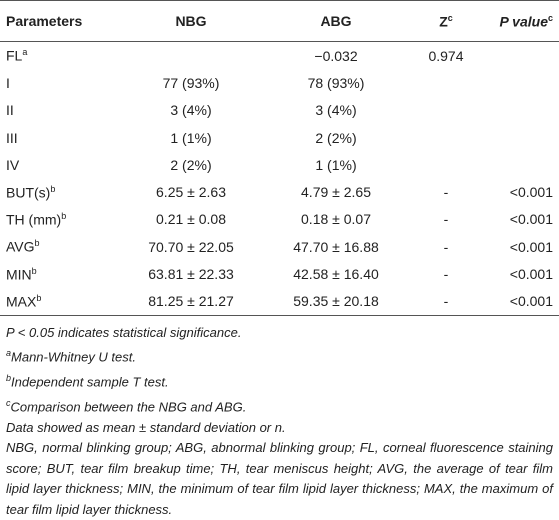 This screenshot has width=559, height=520. I want to click on table-row: FLa −0.032 0.974, so click(279, 56).